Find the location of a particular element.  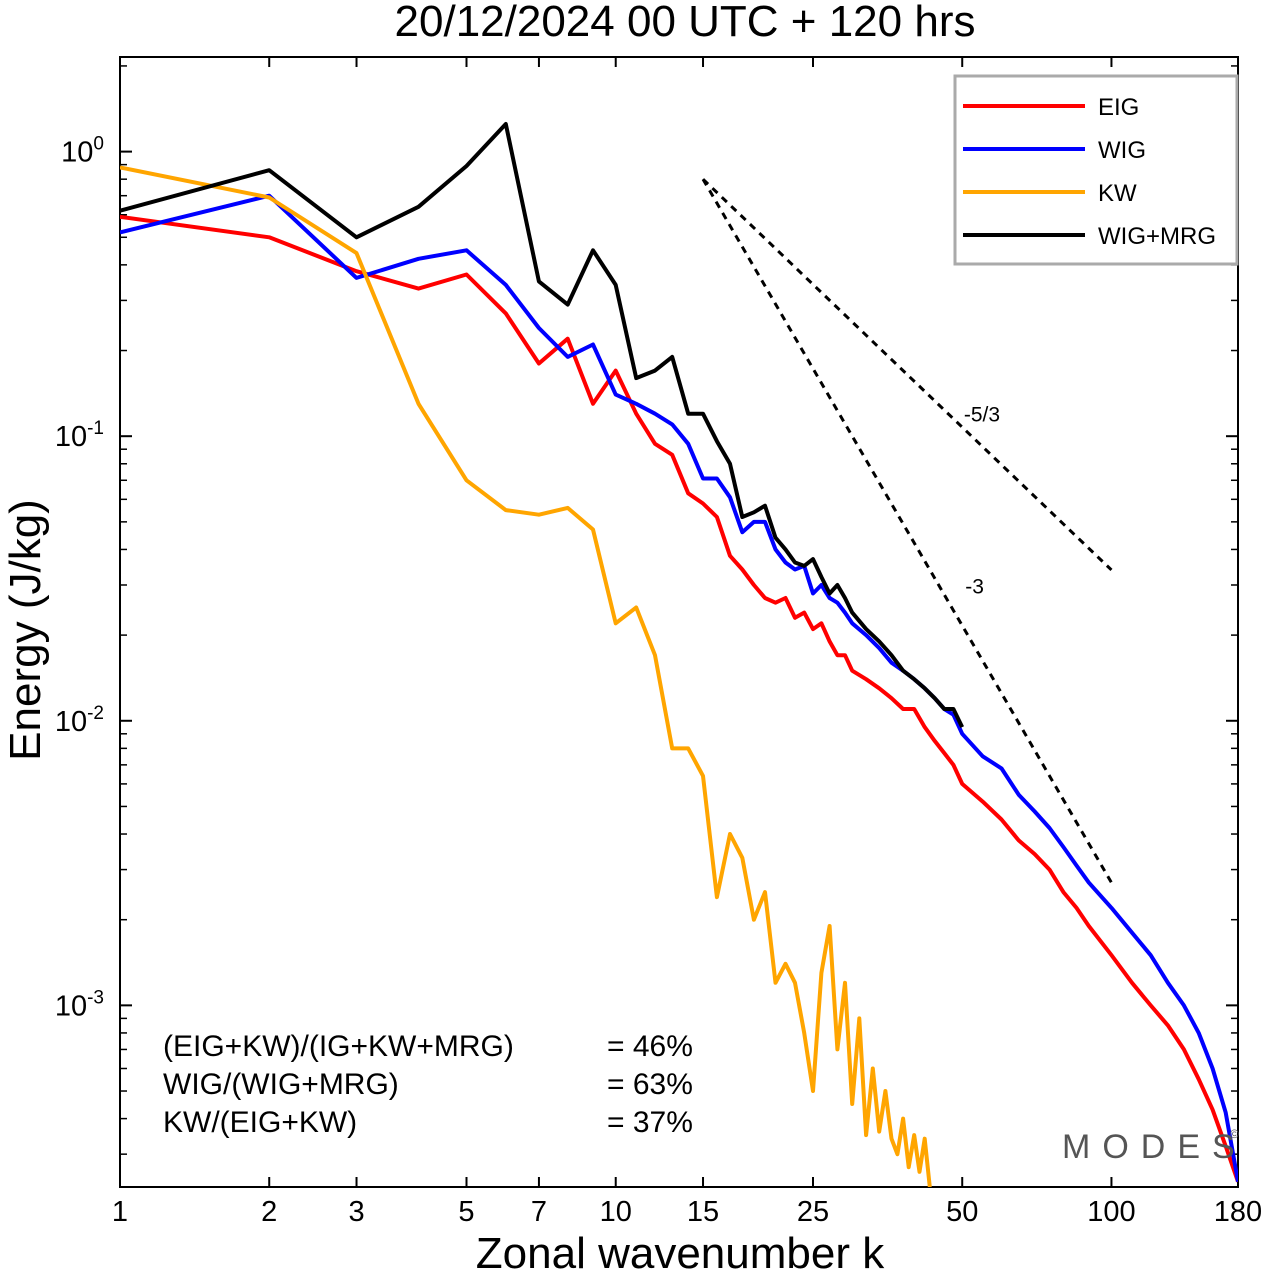

modes-branding: MODES © is located at coordinates (1154, 1146).